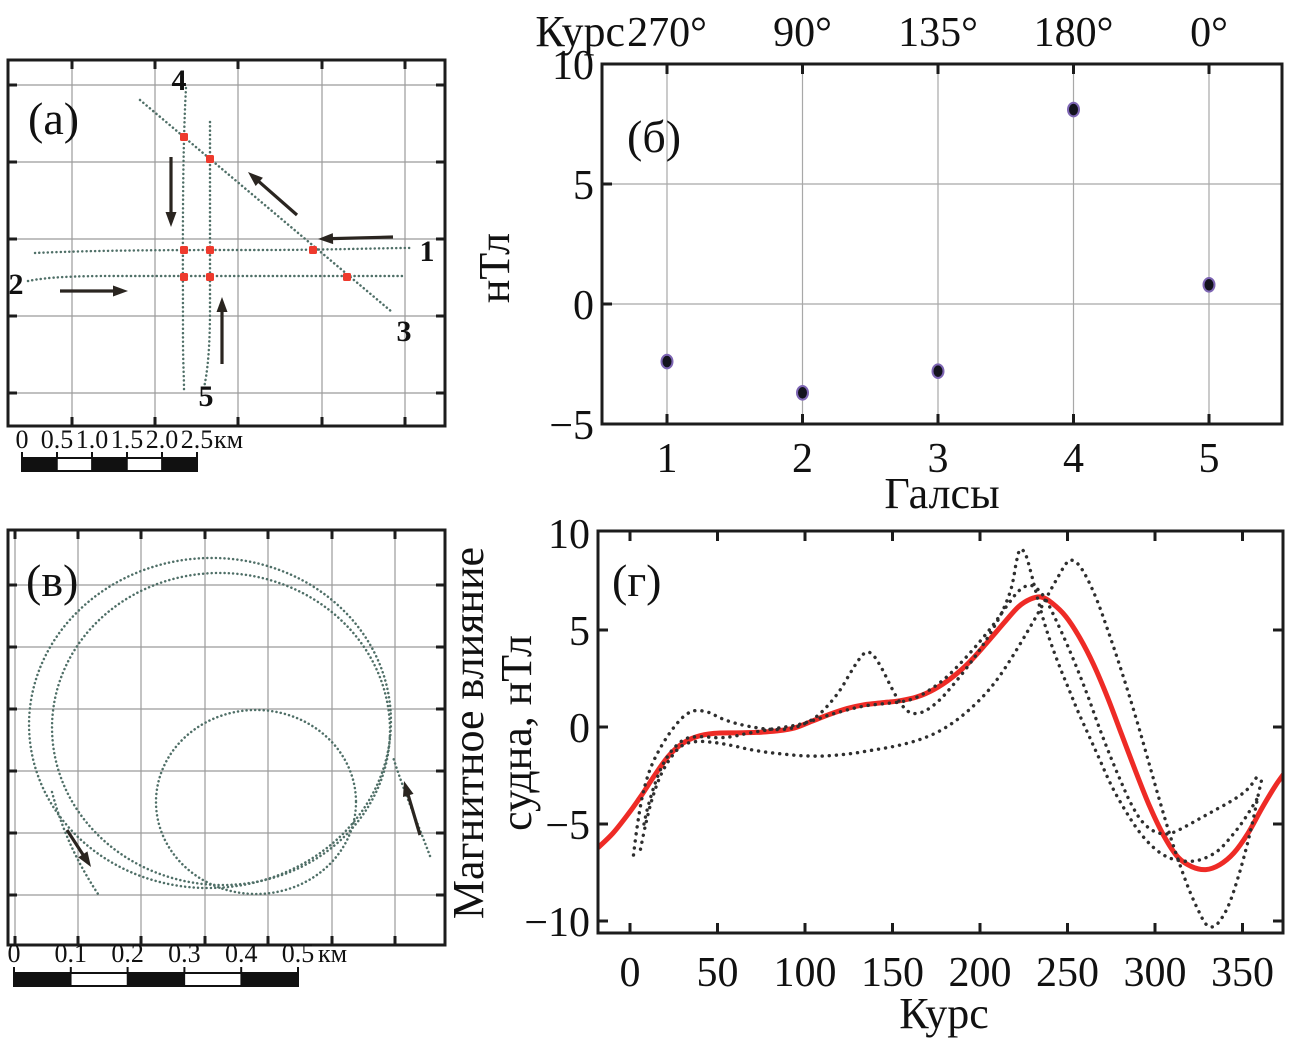 This screenshot has height=1041, width=1294. I want to click on y-tick-label: 5, so click(583, 186).